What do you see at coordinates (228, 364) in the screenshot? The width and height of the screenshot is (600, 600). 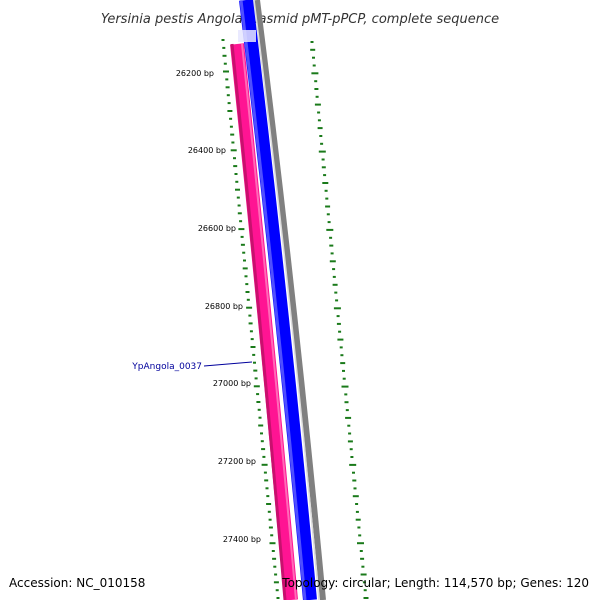 I see `gene-label-leader` at bounding box center [228, 364].